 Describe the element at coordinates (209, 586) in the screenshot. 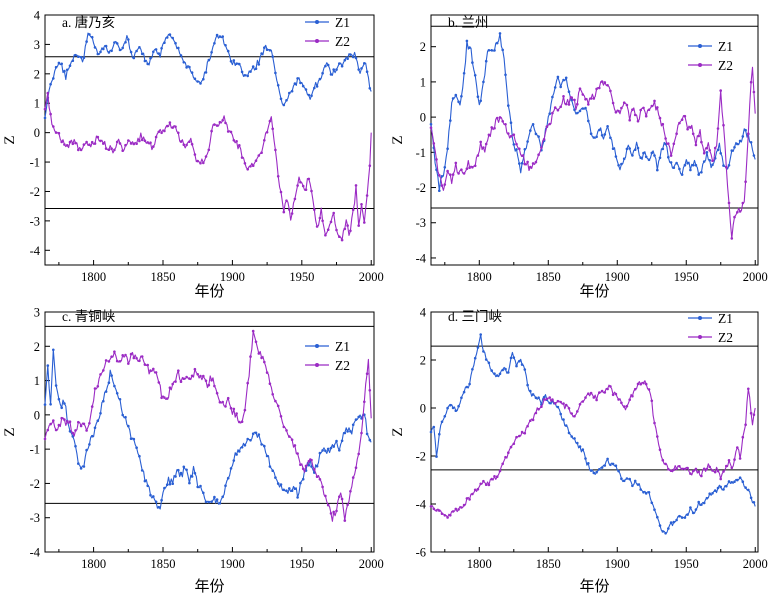

I see `x-axis-label: 年份` at that location.